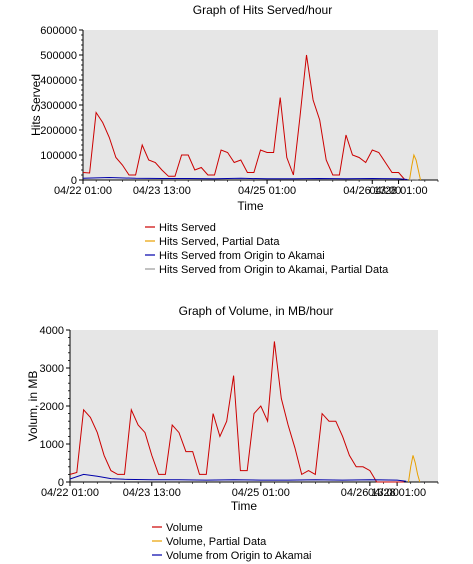 Image resolution: width=473 pixels, height=564 pixels. I want to click on legend-entry: Volume, Partial Data, so click(216, 542).